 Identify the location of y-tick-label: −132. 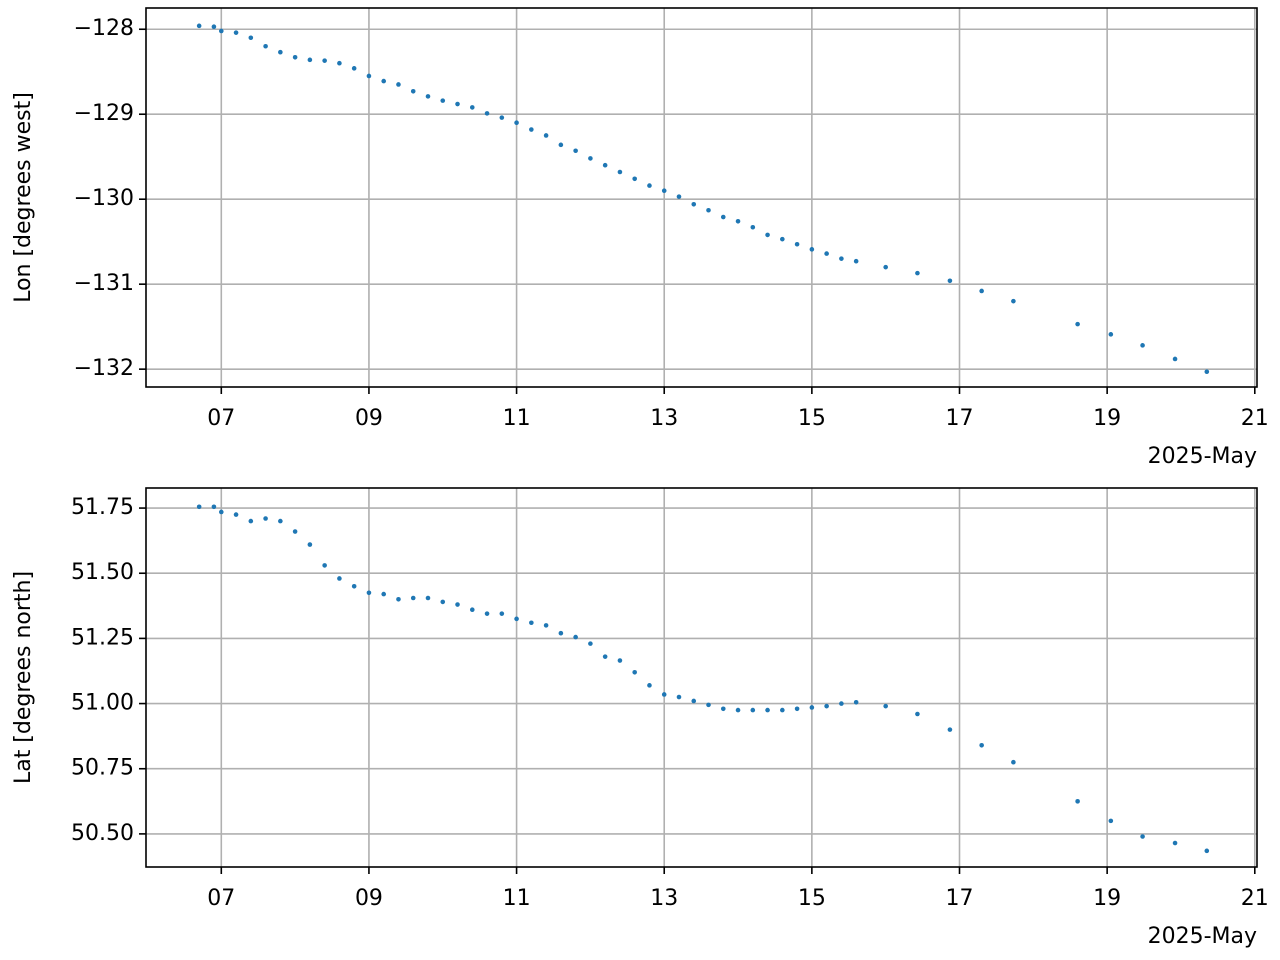
(104, 368).